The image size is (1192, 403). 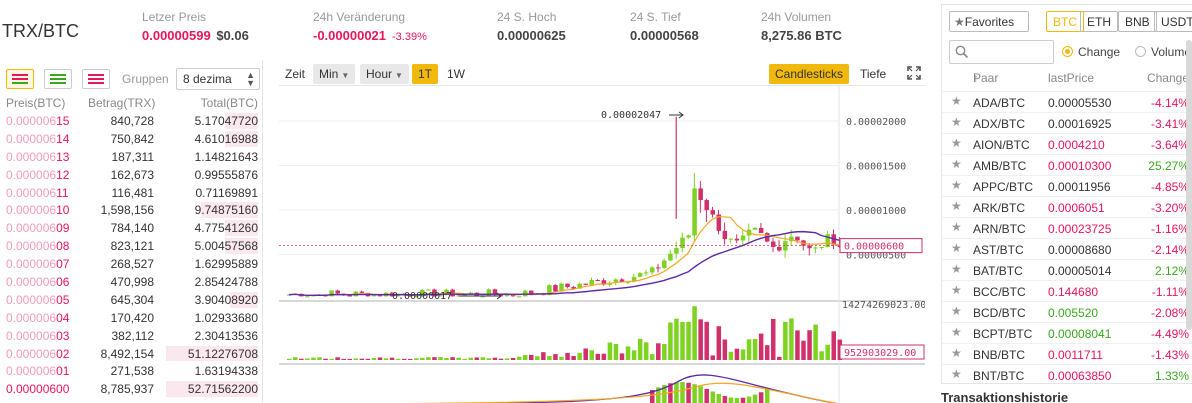 What do you see at coordinates (1163, 52) in the screenshot?
I see `radio-volume: Volume` at bounding box center [1163, 52].